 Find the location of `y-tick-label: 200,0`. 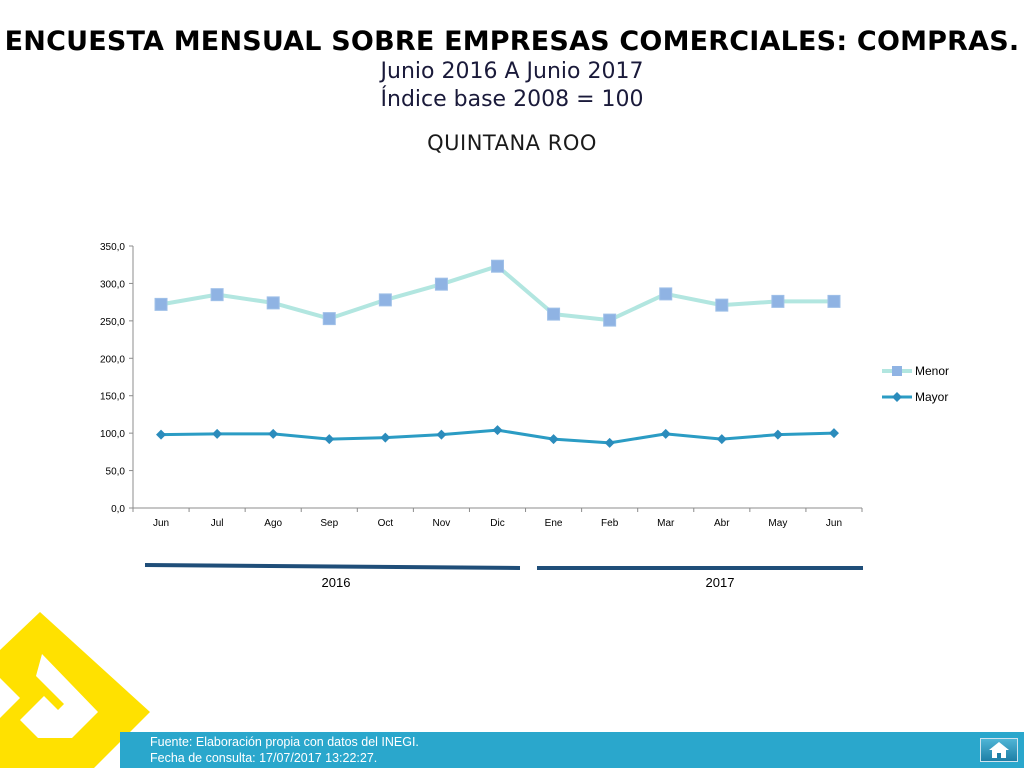

y-tick-label: 200,0 is located at coordinates (112, 359).